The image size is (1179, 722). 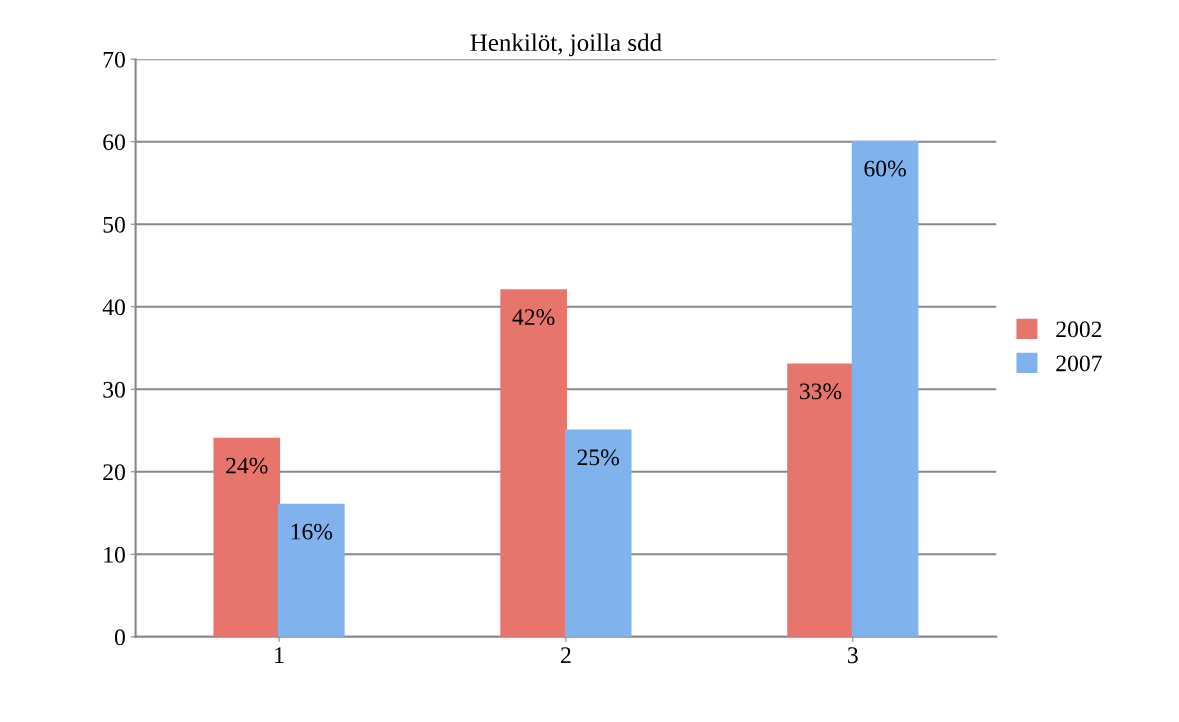 What do you see at coordinates (312, 531) in the screenshot?
I see `data-label: 16%` at bounding box center [312, 531].